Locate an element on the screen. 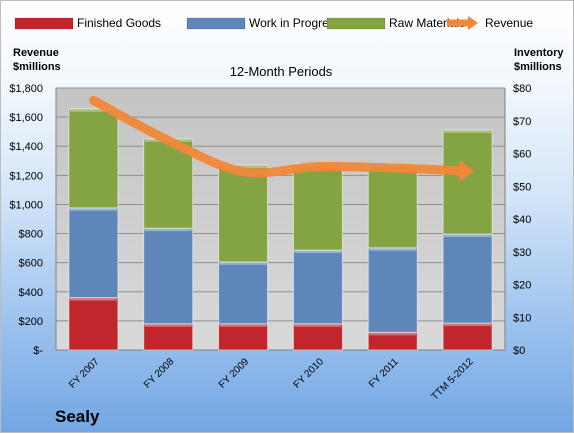  left-tick-label: $800 is located at coordinates (31, 235).